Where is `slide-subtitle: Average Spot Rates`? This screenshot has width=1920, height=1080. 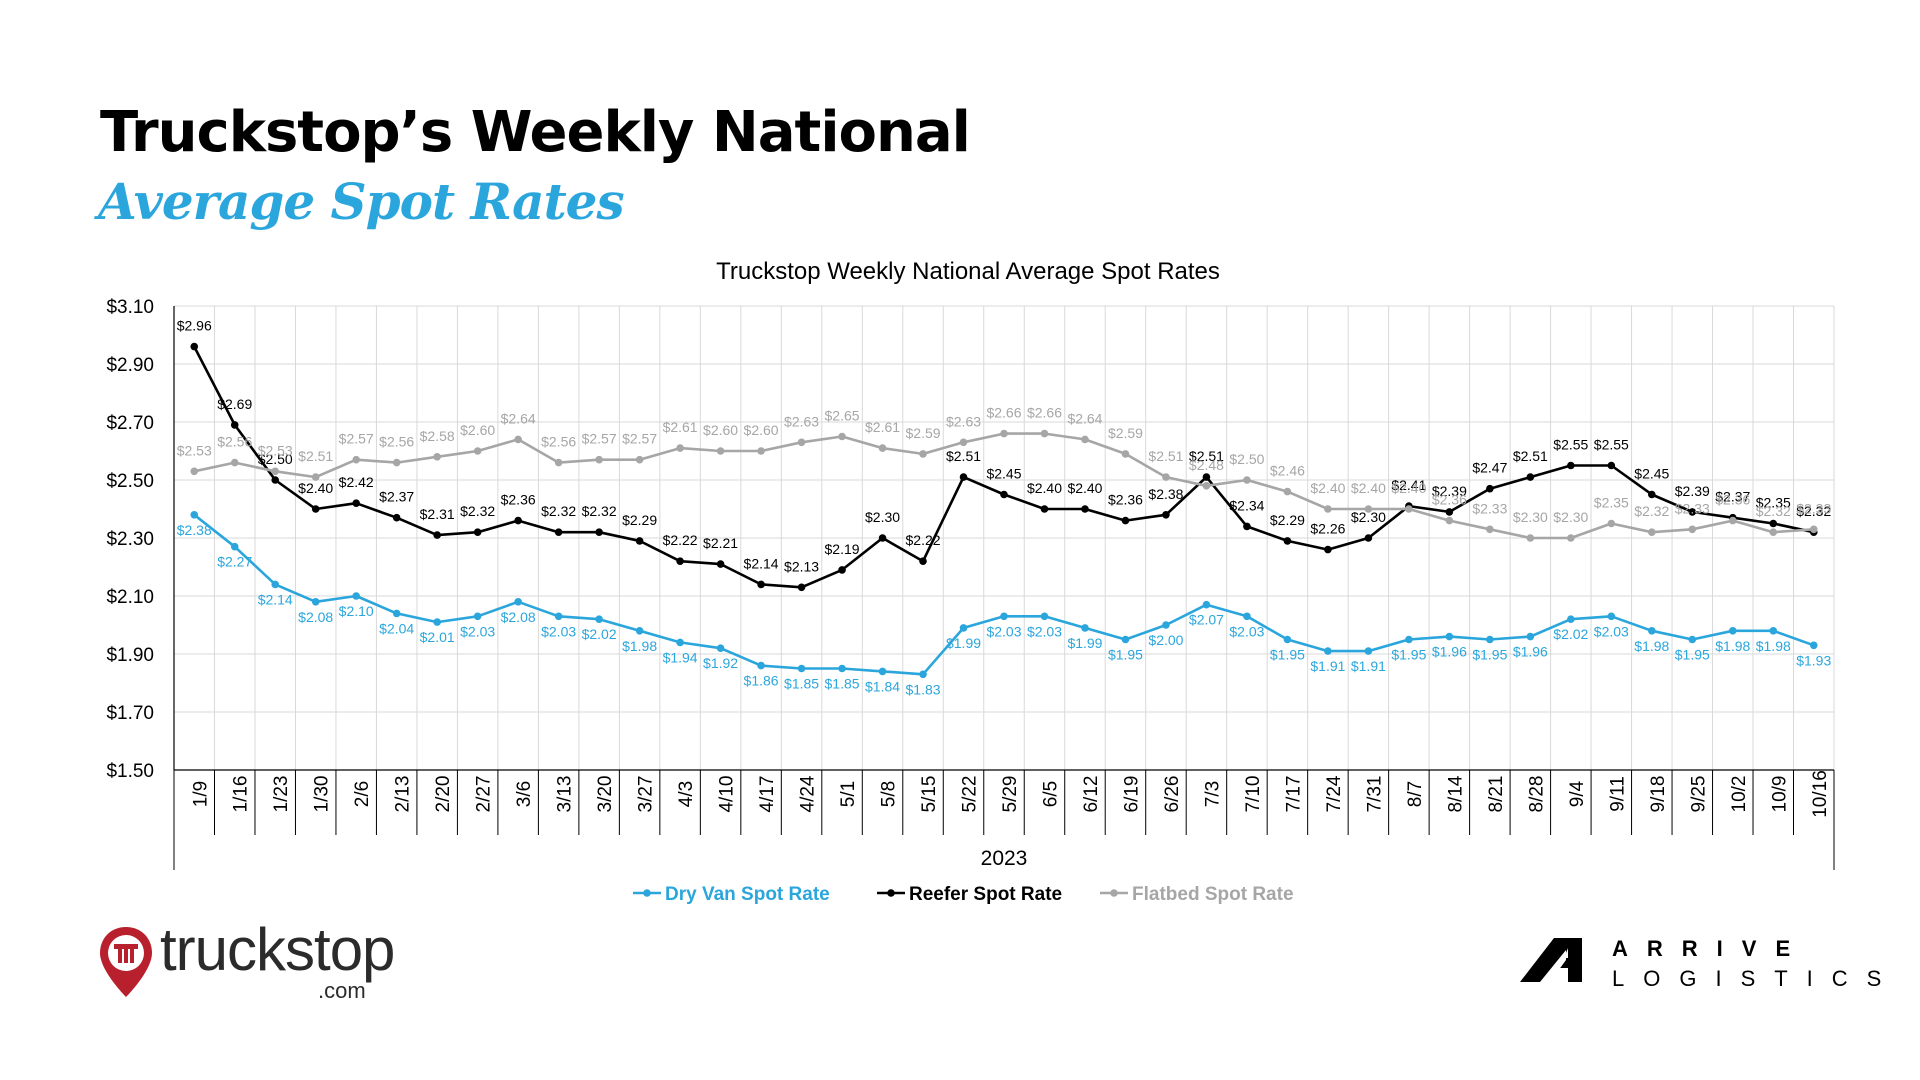
slide-subtitle: Average Spot Rates is located at coordinates (361, 201).